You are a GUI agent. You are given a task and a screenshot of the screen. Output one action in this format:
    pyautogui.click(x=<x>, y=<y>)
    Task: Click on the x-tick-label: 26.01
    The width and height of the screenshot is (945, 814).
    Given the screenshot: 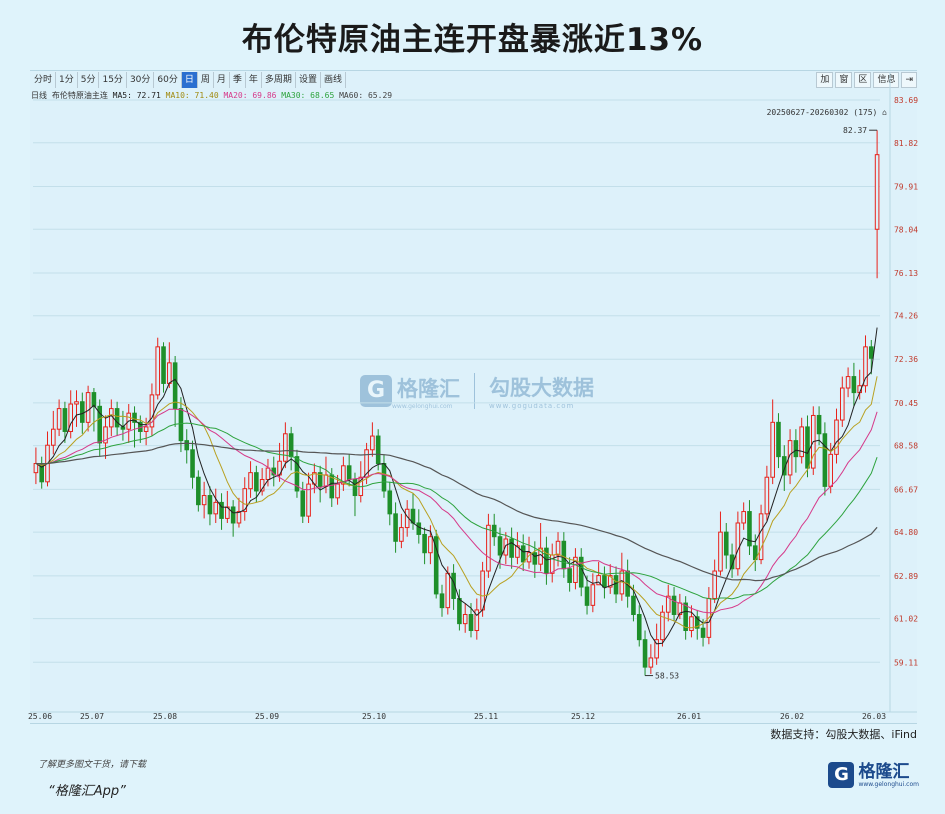 What is the action you would take?
    pyautogui.click(x=689, y=716)
    